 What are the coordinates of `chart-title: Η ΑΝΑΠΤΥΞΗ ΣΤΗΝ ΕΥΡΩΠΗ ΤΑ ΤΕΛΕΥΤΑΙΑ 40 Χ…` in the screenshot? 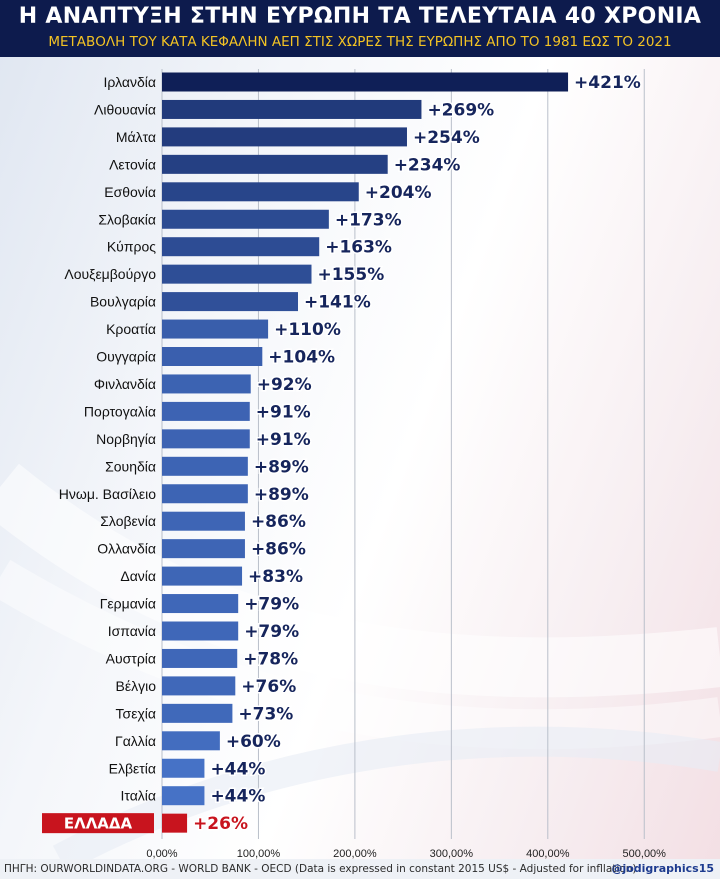 It's located at (360, 16).